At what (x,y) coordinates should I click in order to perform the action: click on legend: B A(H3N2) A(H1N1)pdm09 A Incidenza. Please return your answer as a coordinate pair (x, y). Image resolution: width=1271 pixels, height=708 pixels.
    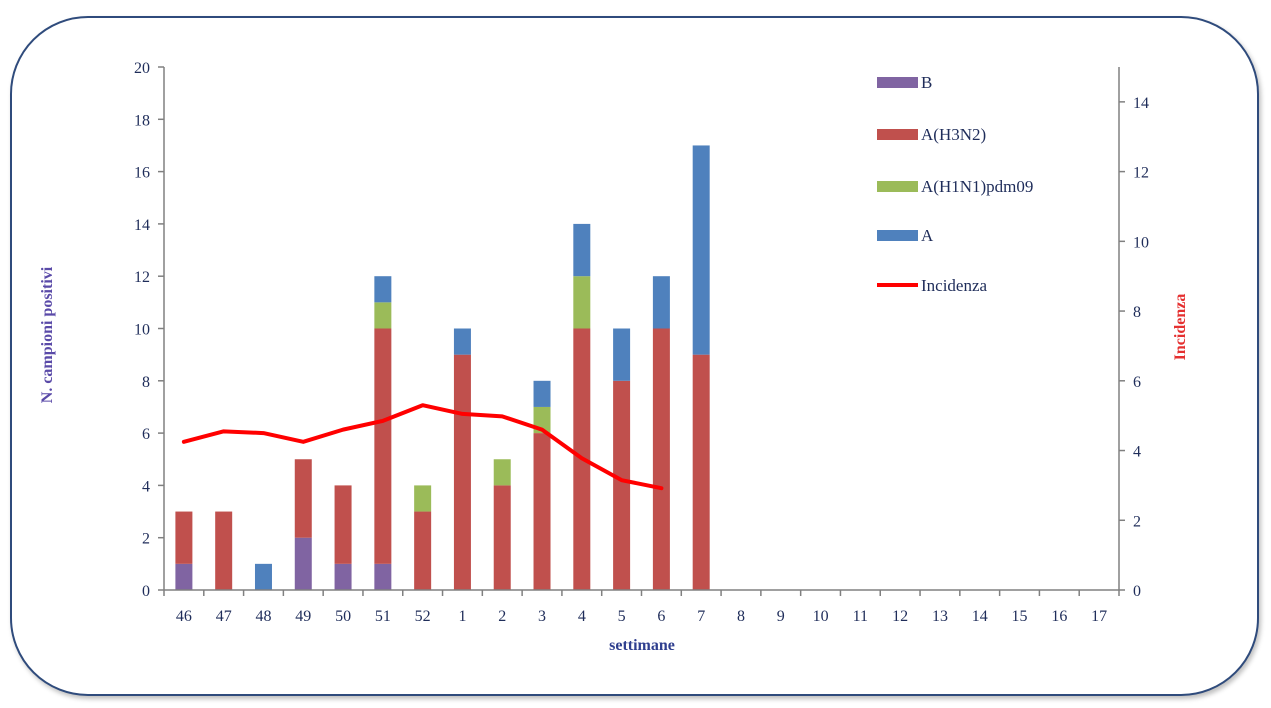
    Looking at the image, I should click on (955, 184).